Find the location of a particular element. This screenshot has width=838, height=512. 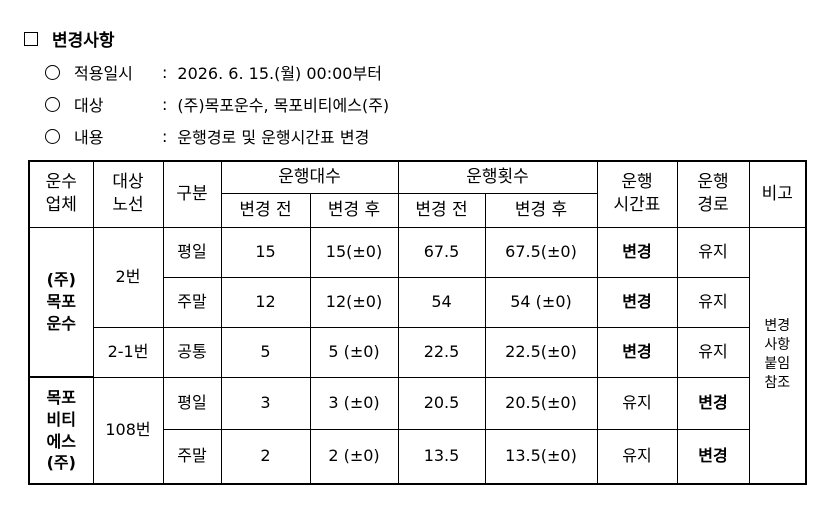

square-bullet is located at coordinates (31, 38).